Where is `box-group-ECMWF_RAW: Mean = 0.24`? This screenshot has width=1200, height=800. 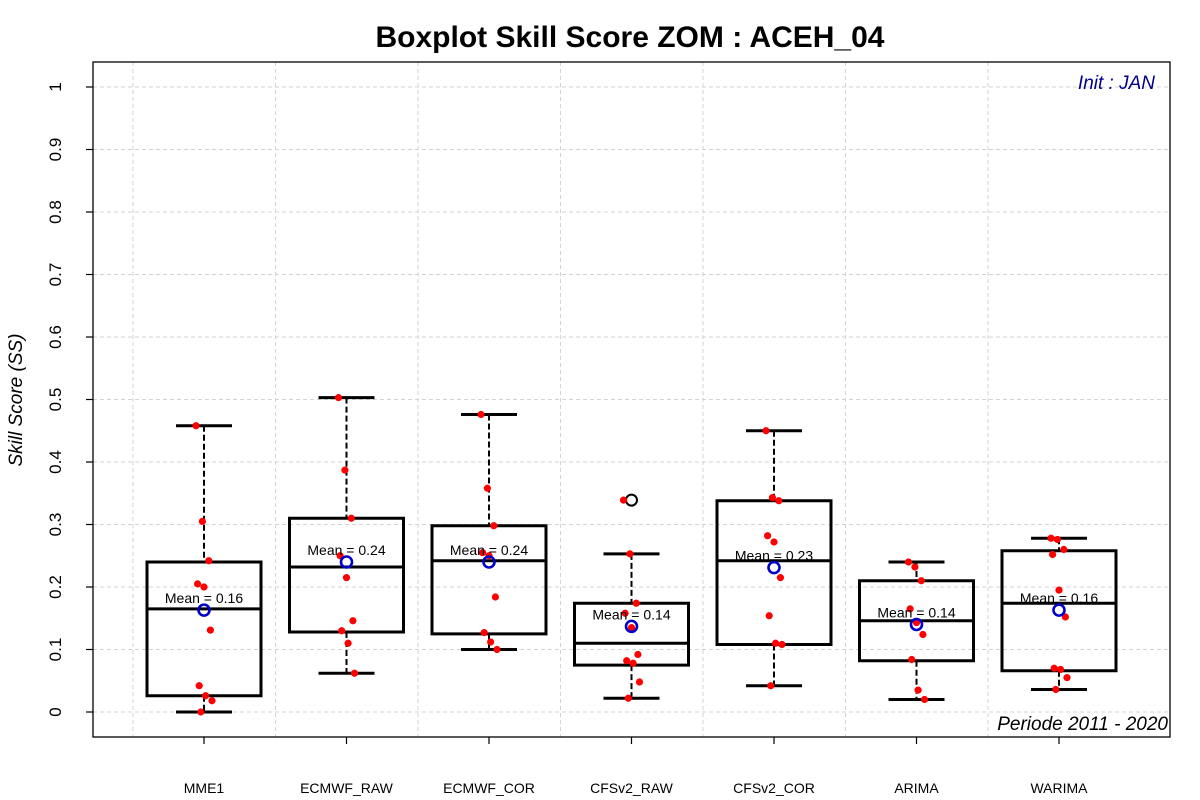
box-group-ECMWF_RAW: Mean = 0.24 is located at coordinates (346, 535).